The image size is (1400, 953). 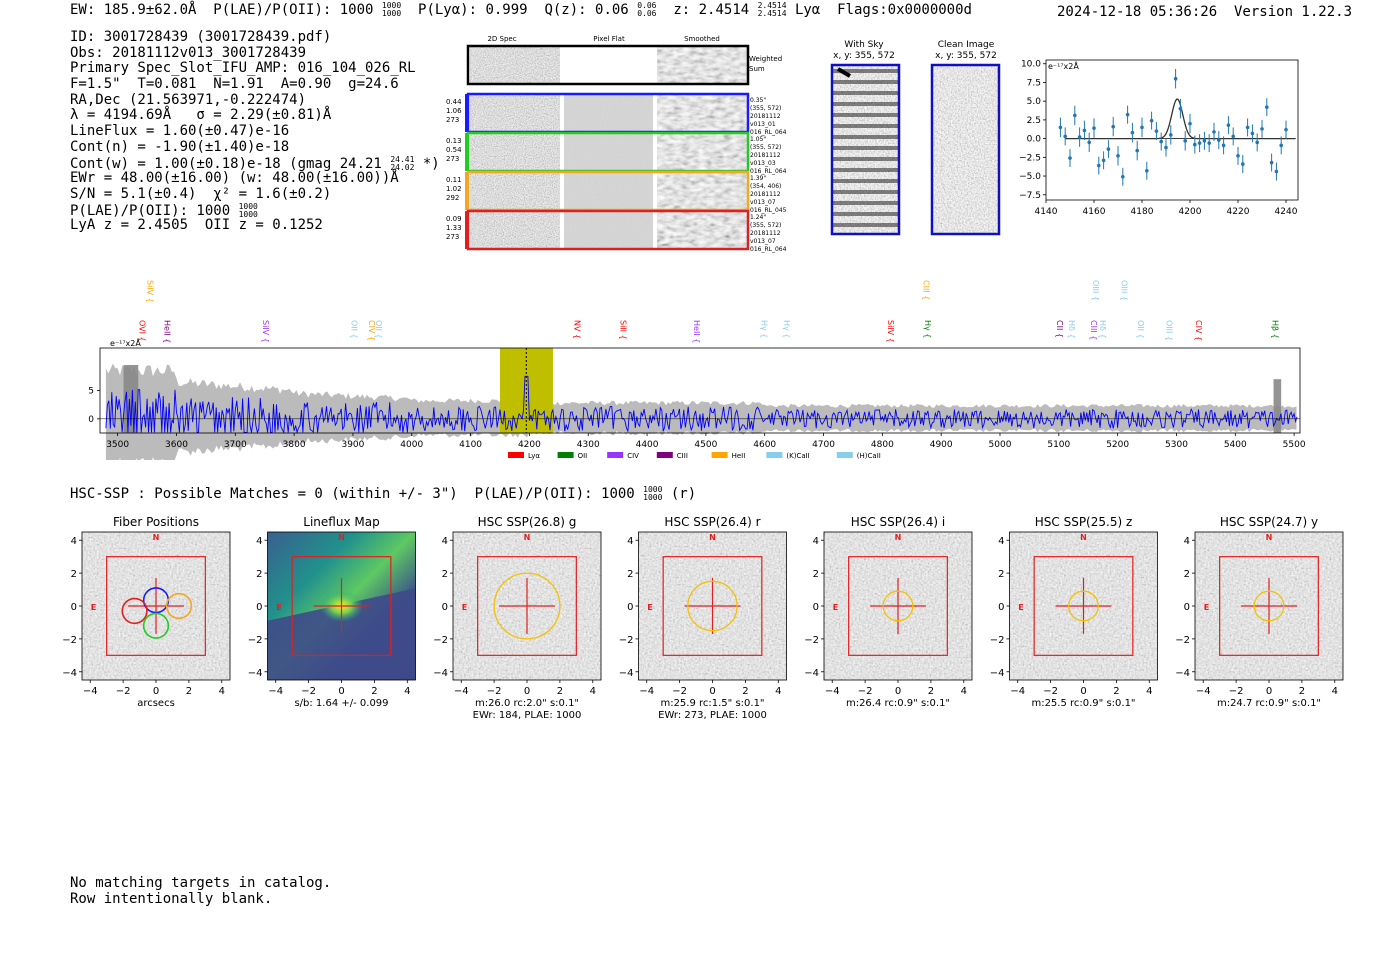 I want to click on fit-ytick-label: 0.0, so click(x=1034, y=140).